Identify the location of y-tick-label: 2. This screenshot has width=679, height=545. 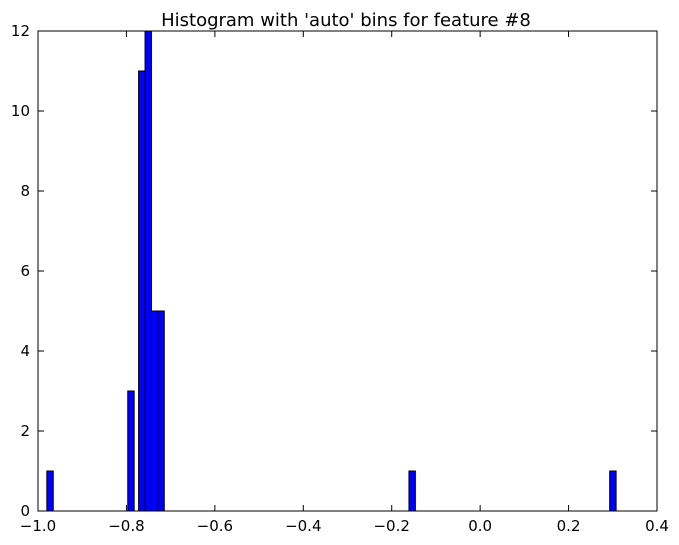
(25, 431).